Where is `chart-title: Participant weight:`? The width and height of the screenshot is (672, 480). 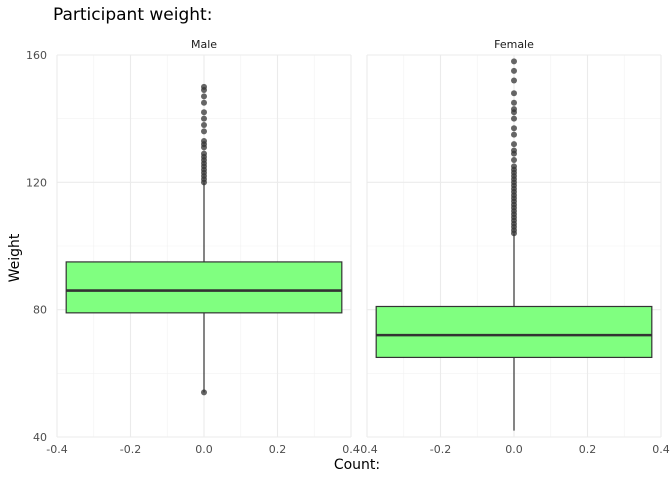 chart-title: Participant weight: is located at coordinates (132, 15).